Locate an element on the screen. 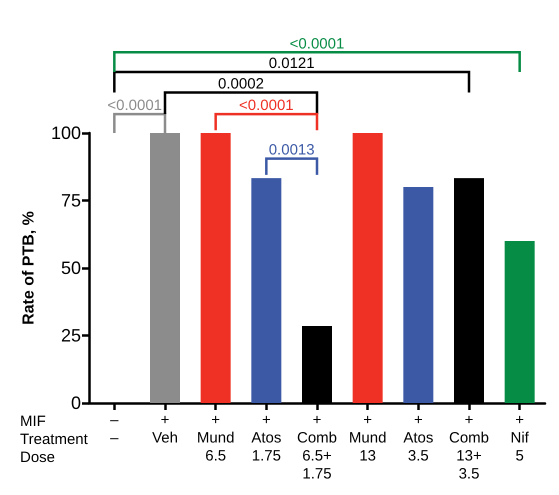 The image size is (559, 495). x-tick-label: + Veh is located at coordinates (165, 429).